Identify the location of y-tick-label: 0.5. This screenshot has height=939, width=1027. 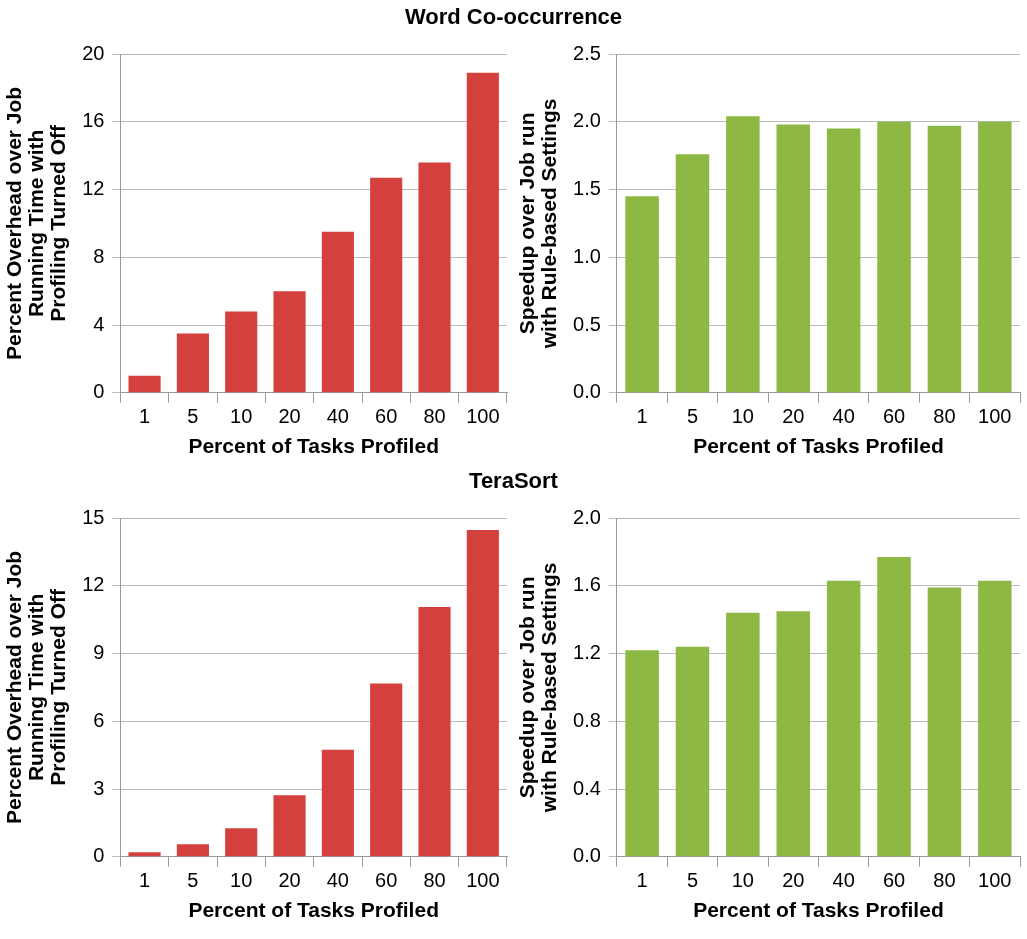
(587, 323).